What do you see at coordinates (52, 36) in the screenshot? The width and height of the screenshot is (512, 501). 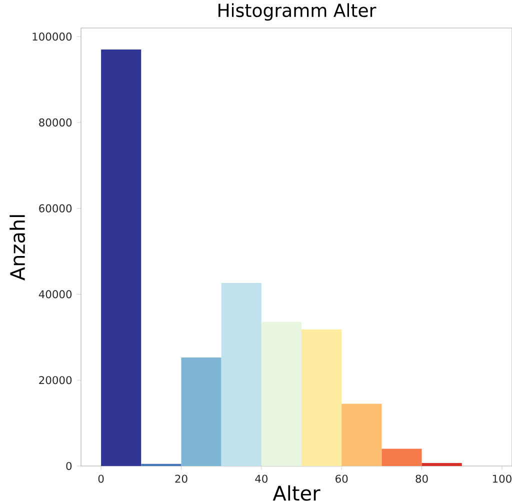 I see `y-tick-label: 100000` at bounding box center [52, 36].